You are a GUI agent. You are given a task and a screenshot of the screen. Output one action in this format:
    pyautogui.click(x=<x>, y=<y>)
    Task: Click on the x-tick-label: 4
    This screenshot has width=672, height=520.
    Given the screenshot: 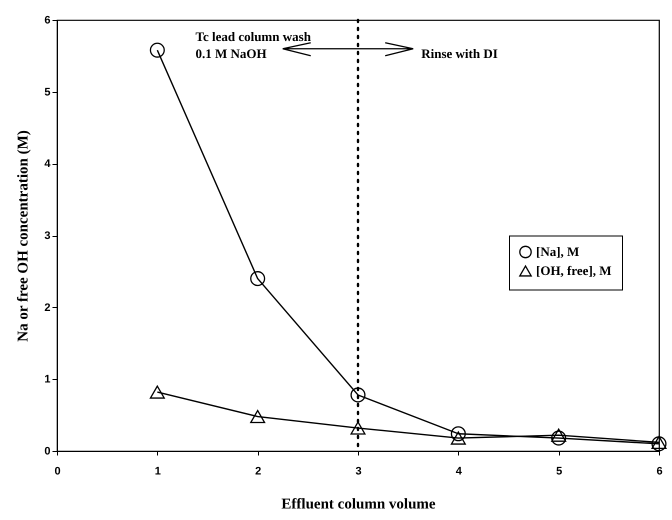 What is the action you would take?
    pyautogui.click(x=459, y=472)
    